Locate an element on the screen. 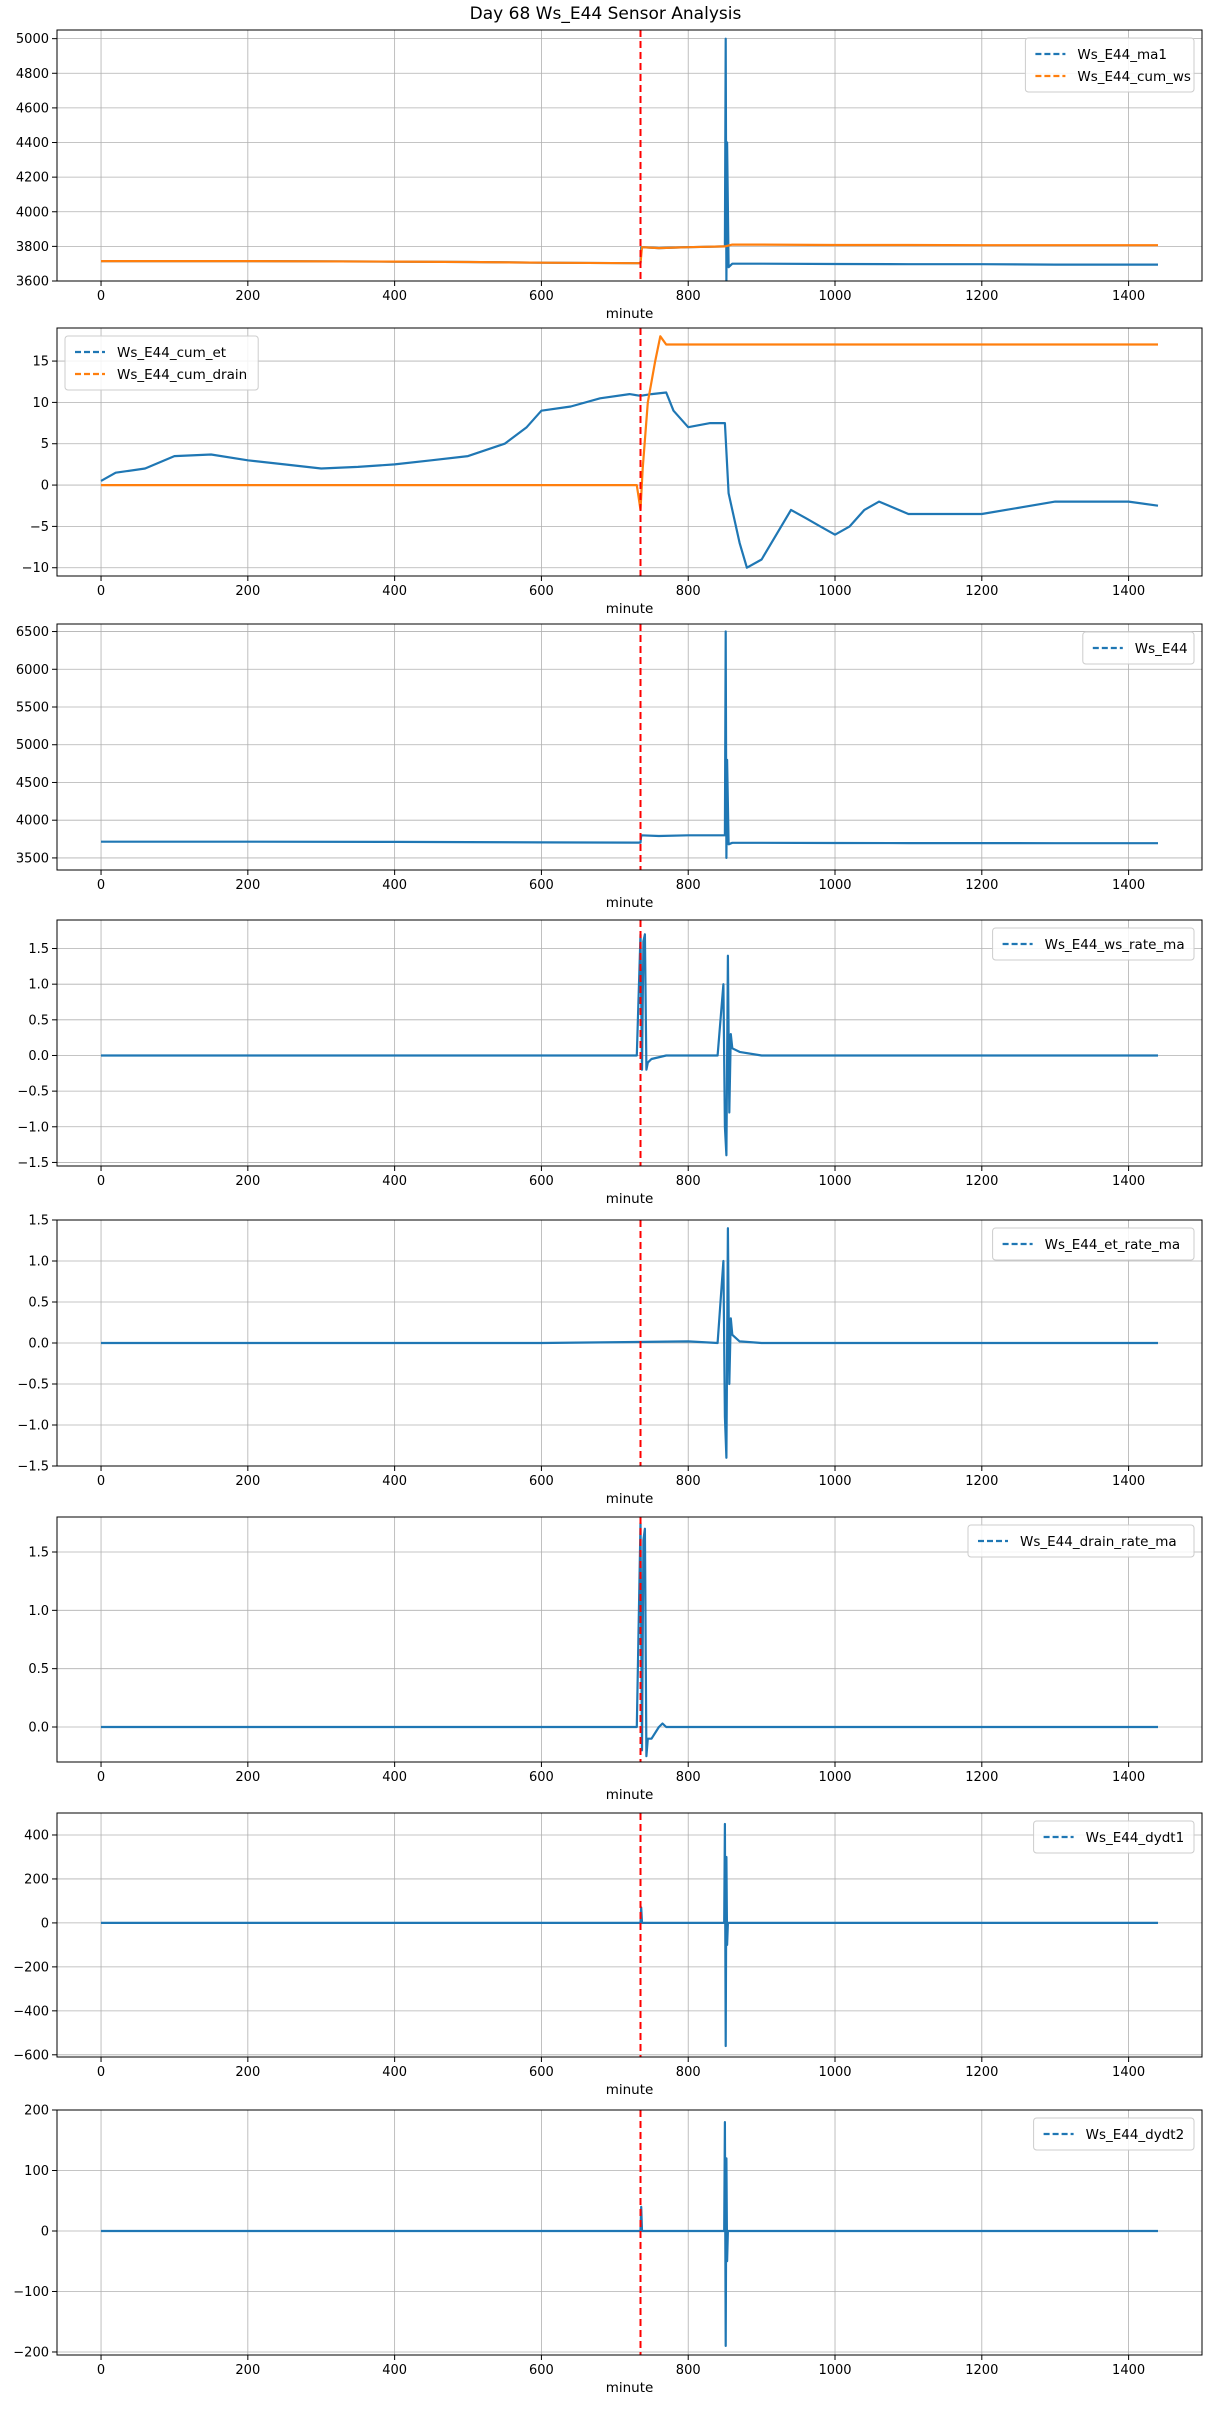  y-tick-label: −10 is located at coordinates (35, 568).